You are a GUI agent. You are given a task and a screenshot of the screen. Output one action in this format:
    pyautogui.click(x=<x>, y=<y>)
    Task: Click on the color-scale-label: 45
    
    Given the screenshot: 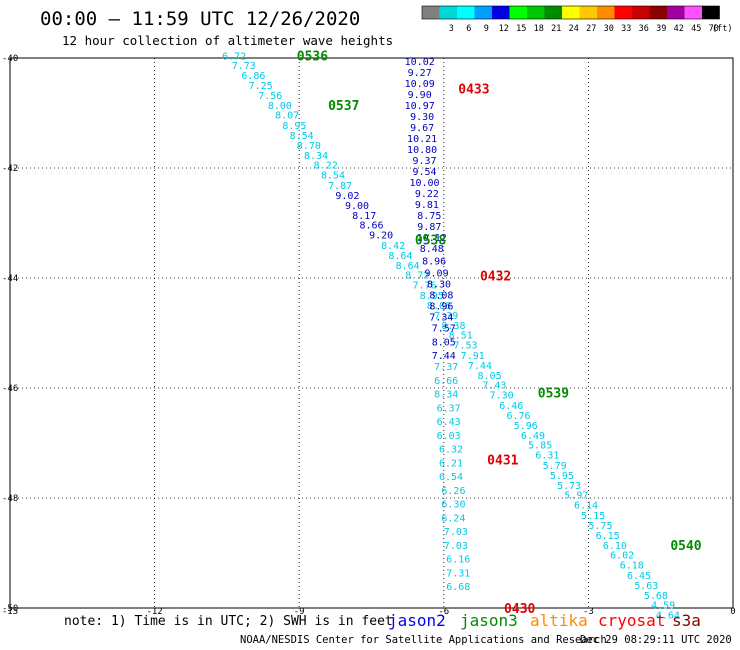 What is the action you would take?
    pyautogui.click(x=696, y=29)
    